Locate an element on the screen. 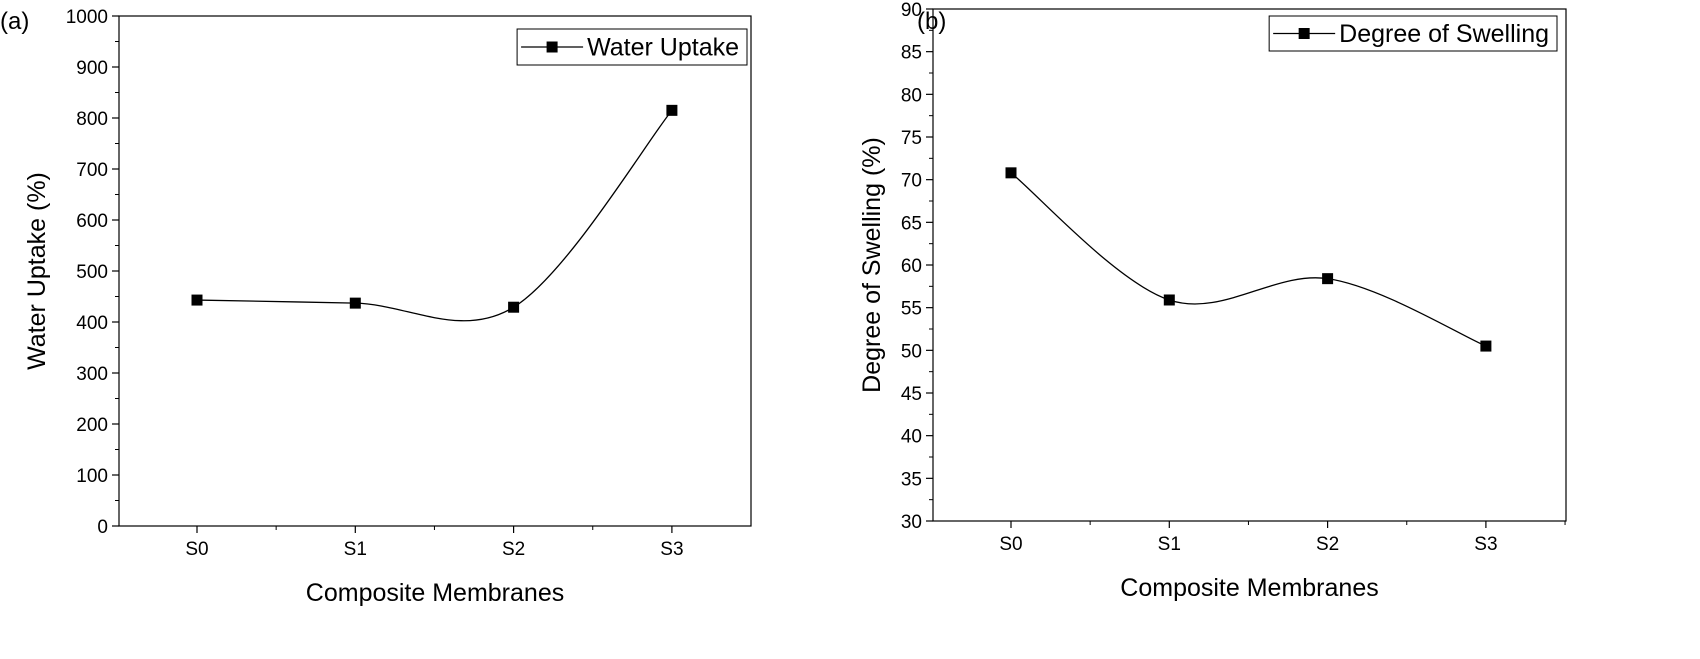 This screenshot has width=1700, height=659. panel-label: (b) is located at coordinates (931, 21).